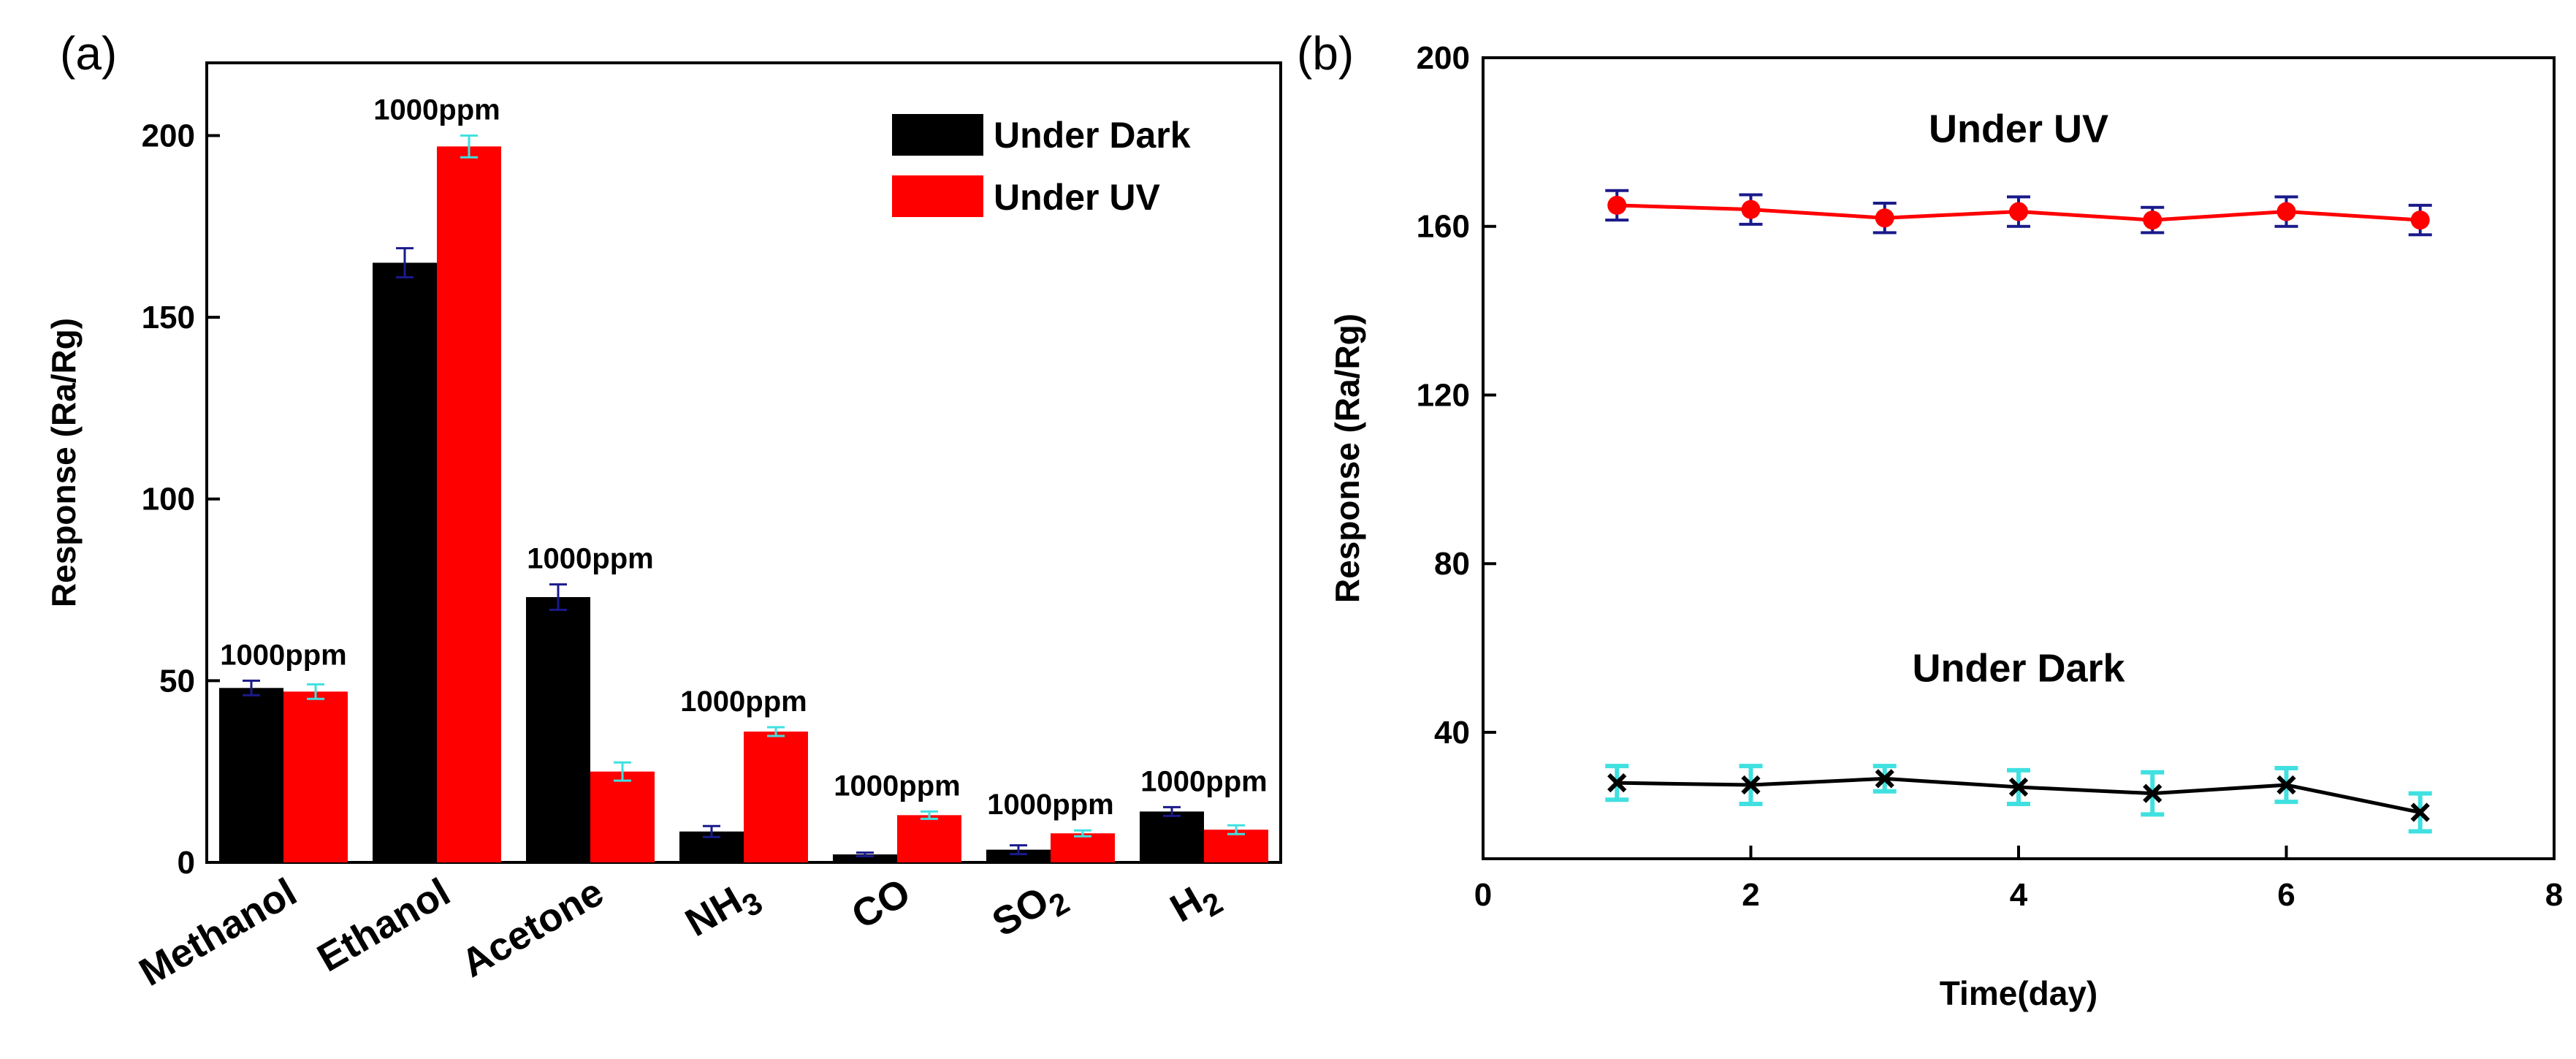 The height and width of the screenshot is (1059, 2576). I want to click on y-axis-ticks-b: 40 80 120 160 200, so click(1457, 396).